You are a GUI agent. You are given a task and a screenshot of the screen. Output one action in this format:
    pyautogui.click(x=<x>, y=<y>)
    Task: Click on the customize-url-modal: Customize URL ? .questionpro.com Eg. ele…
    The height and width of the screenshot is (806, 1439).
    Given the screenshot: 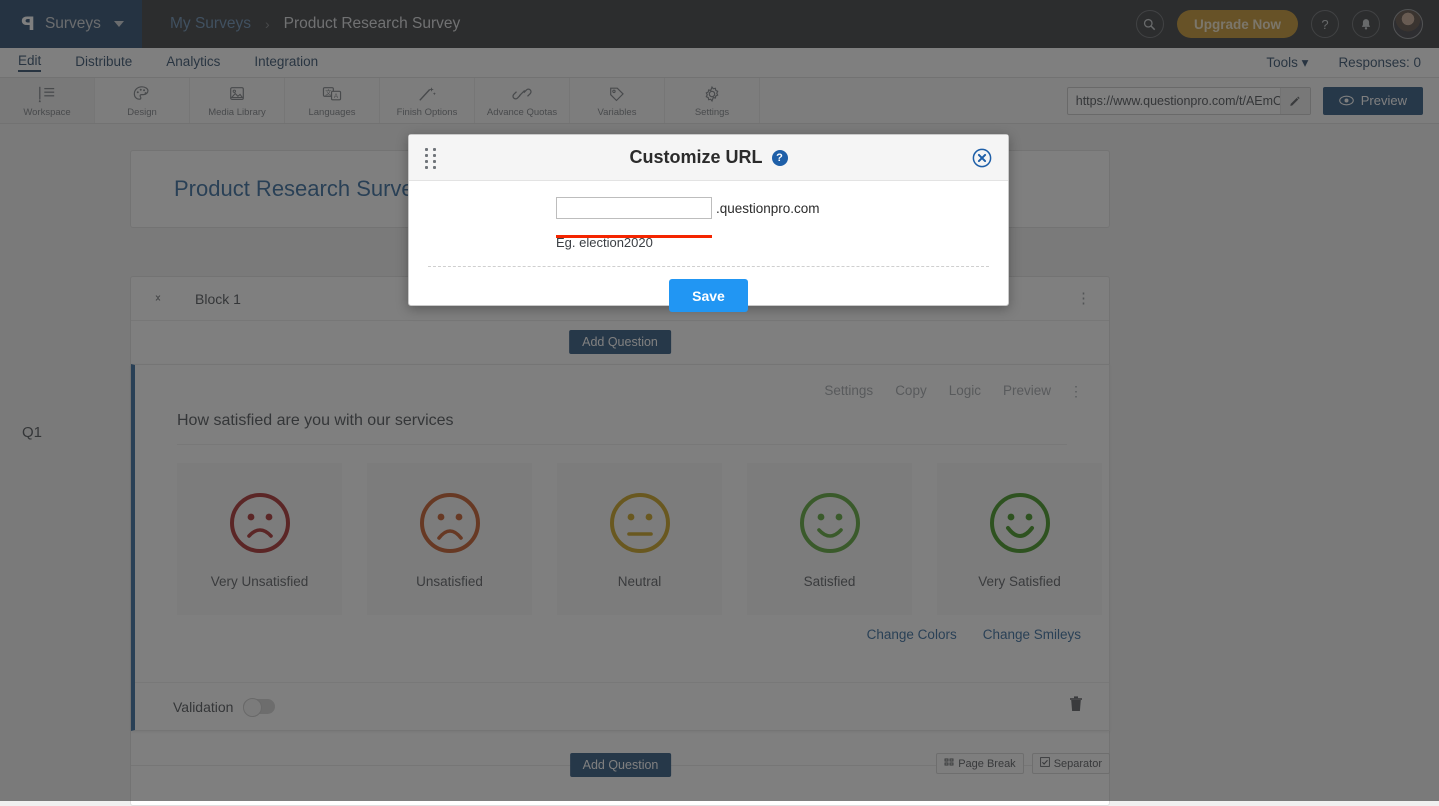 What is the action you would take?
    pyautogui.click(x=708, y=220)
    